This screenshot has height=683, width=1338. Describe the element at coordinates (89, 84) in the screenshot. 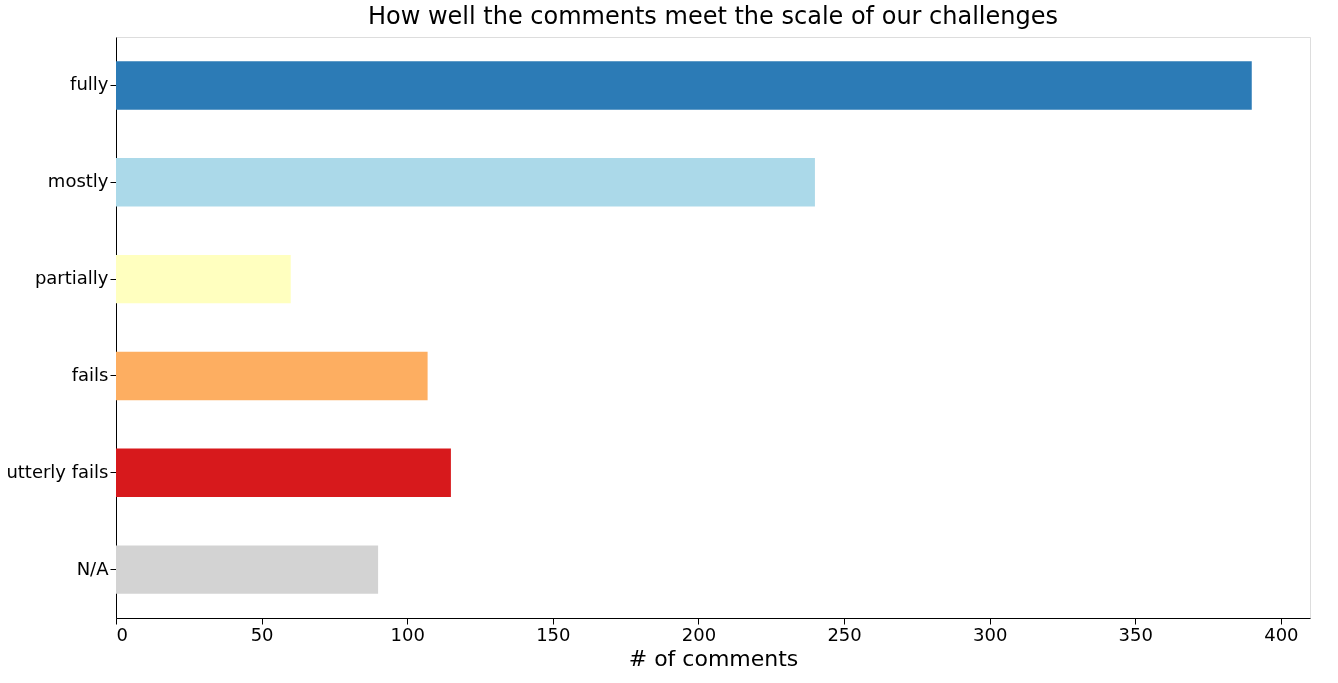

I see `y-tick-label: fully` at that location.